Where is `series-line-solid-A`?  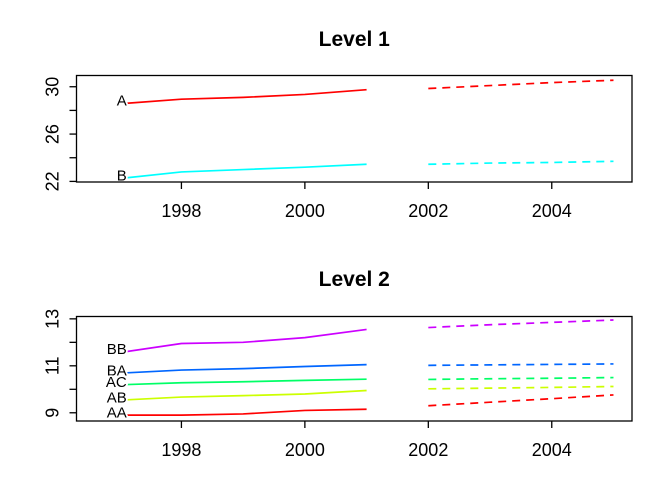
series-line-solid-A is located at coordinates (246, 96).